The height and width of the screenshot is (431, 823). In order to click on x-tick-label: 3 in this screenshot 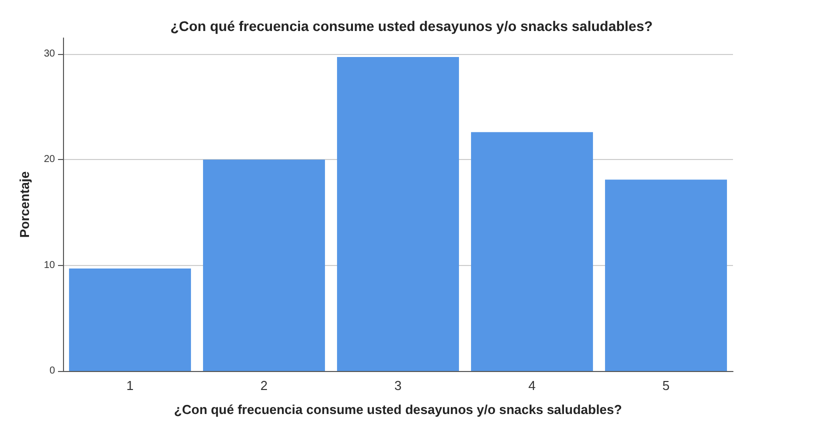, I will do `click(398, 385)`.